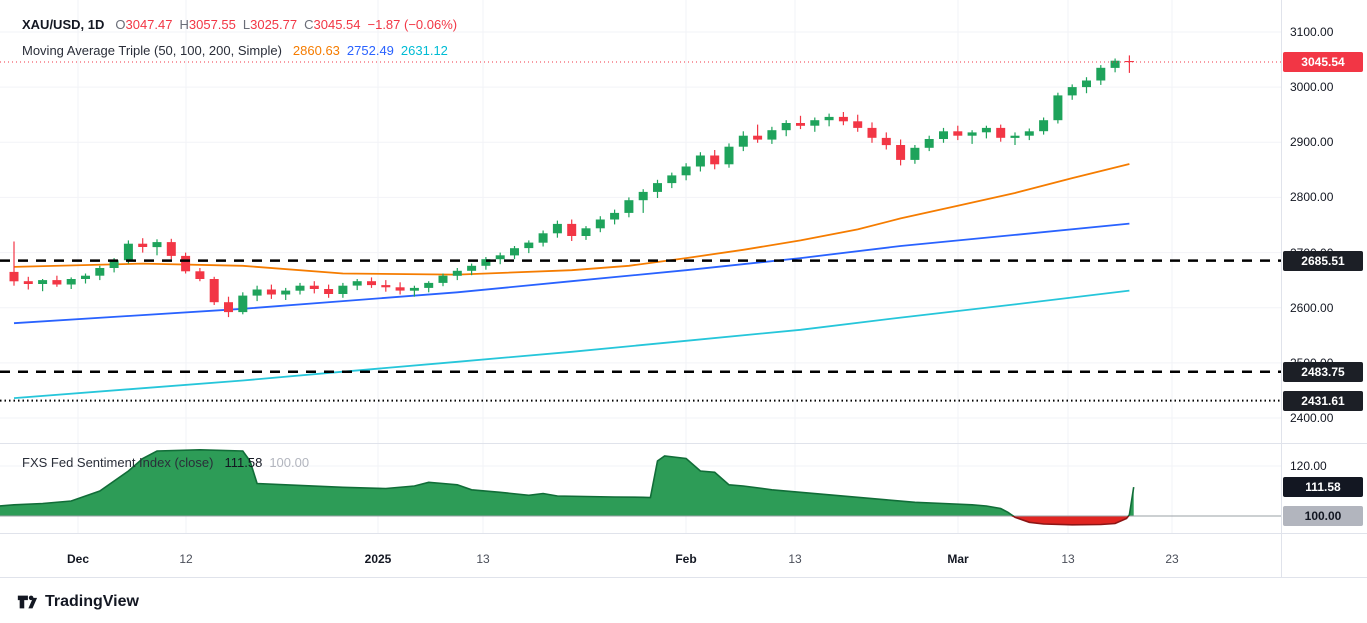 The width and height of the screenshot is (1367, 623). What do you see at coordinates (92, 601) in the screenshot?
I see `tradingview-logo-text: TradingView` at bounding box center [92, 601].